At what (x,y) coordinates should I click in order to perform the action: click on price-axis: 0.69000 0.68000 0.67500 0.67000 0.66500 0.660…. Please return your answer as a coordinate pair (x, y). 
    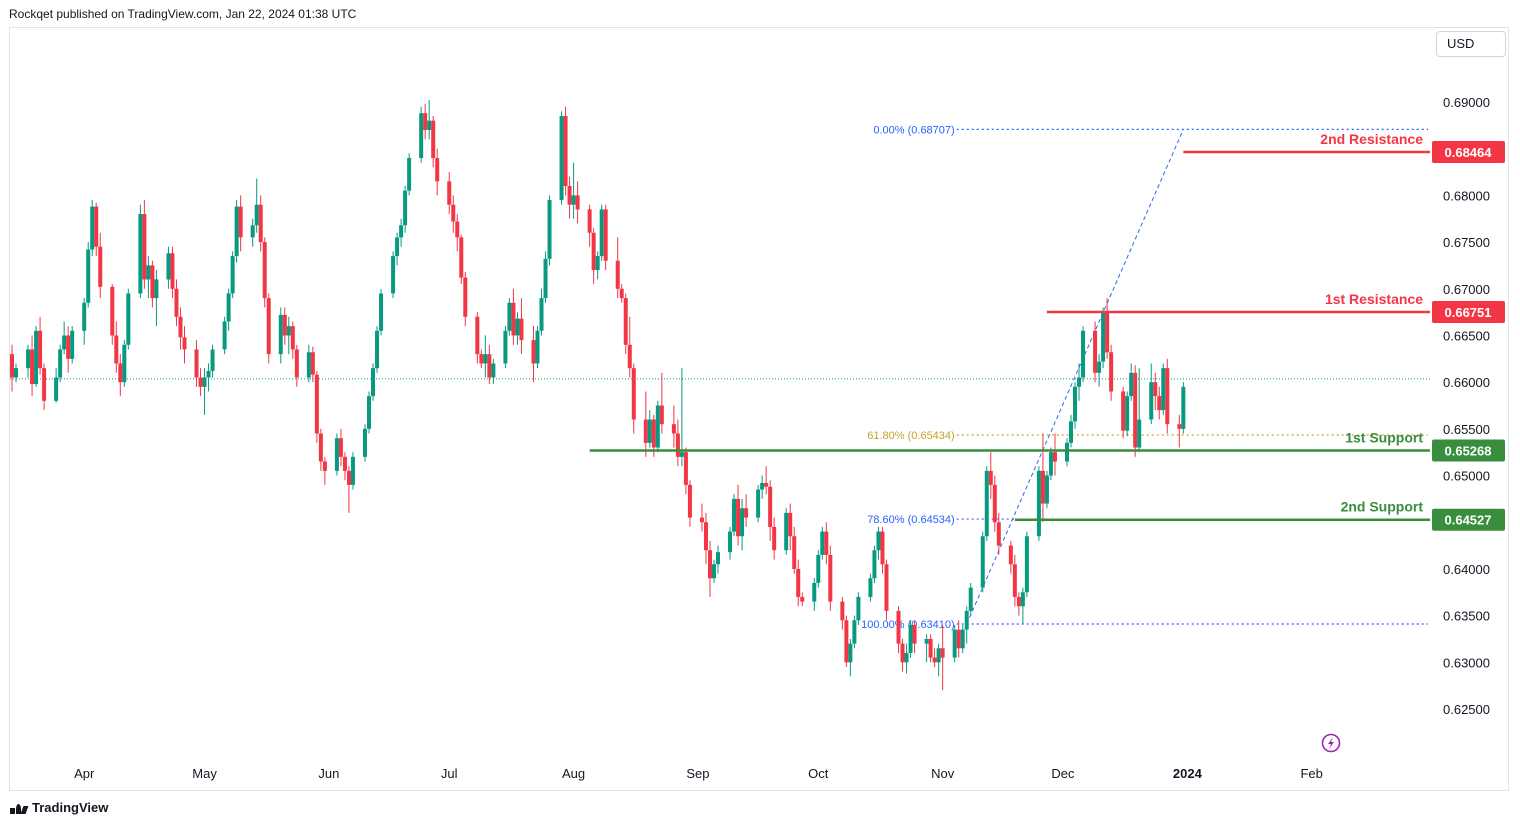
    Looking at the image, I should click on (1468, 406).